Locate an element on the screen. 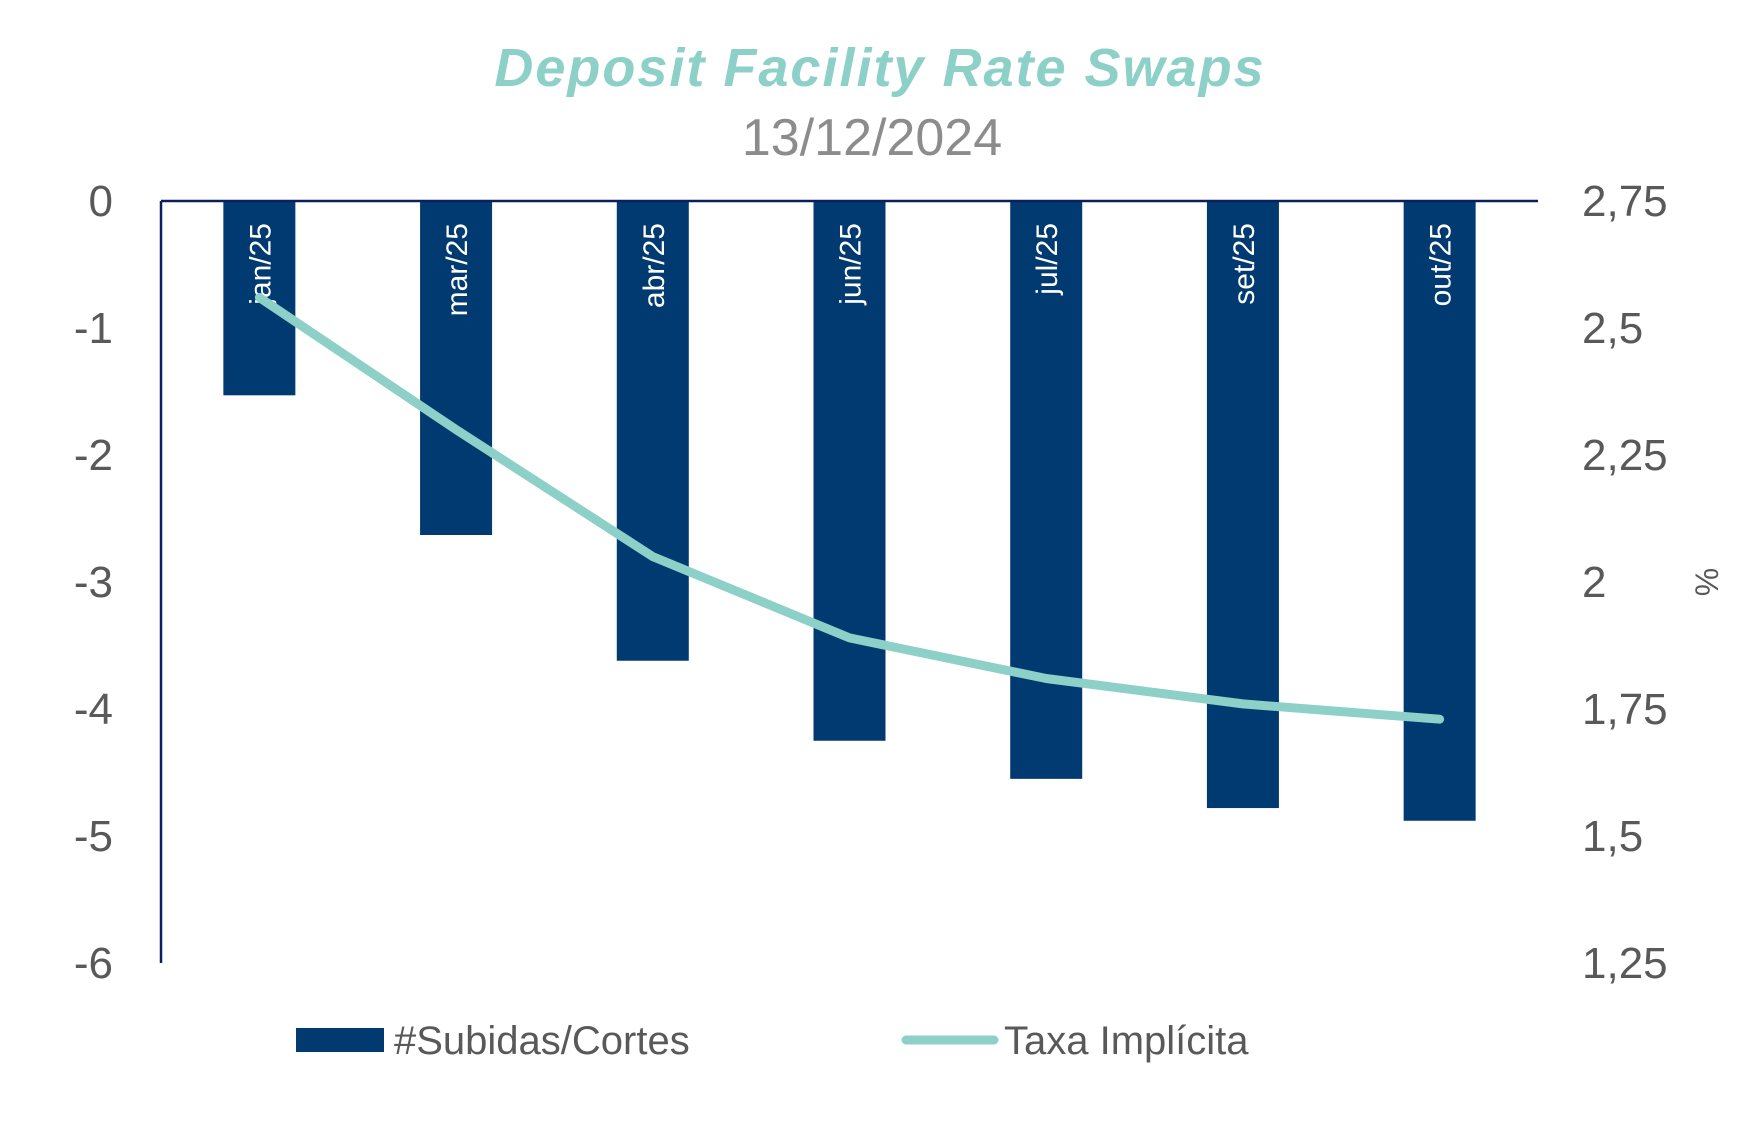 This screenshot has width=1744, height=1128. left-tick-label: -3 is located at coordinates (93, 582).